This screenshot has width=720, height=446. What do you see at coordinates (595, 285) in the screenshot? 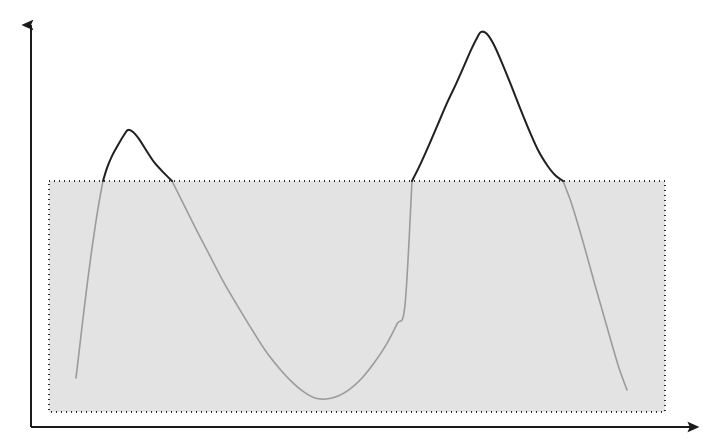
I see `curve-segment-descent-to-end` at bounding box center [595, 285].